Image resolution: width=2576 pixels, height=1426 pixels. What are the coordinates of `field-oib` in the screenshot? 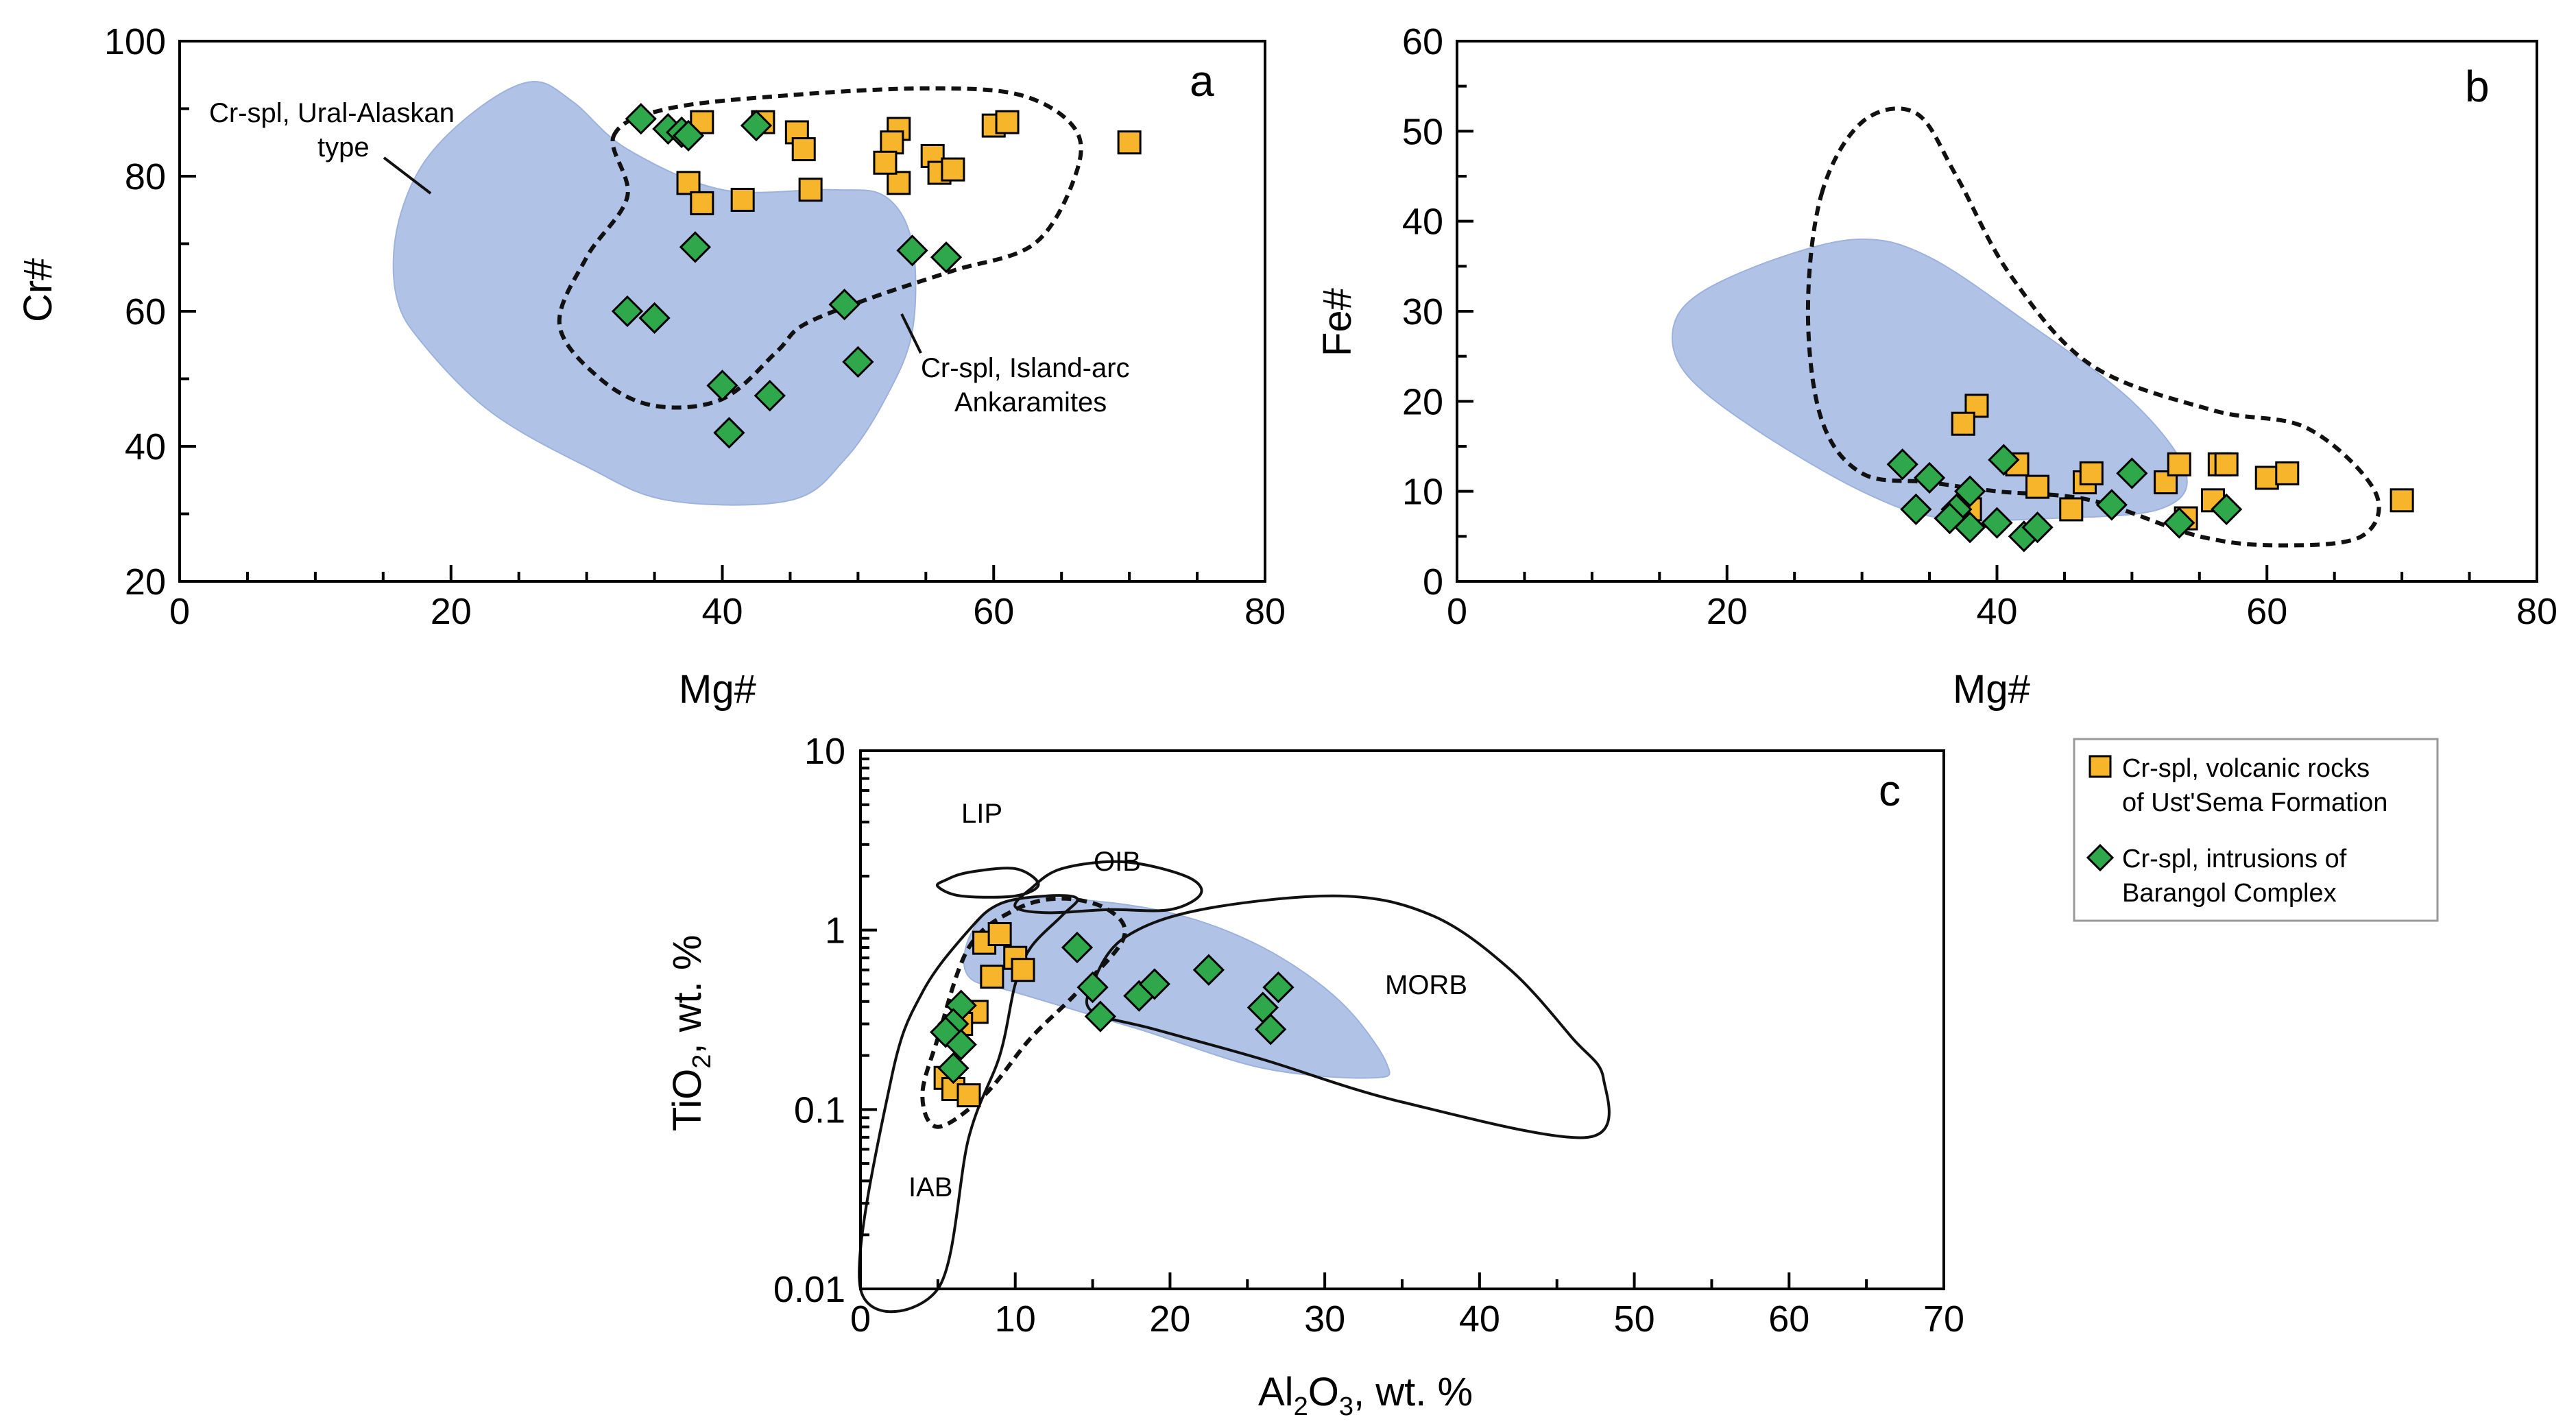 It's located at (1108, 887).